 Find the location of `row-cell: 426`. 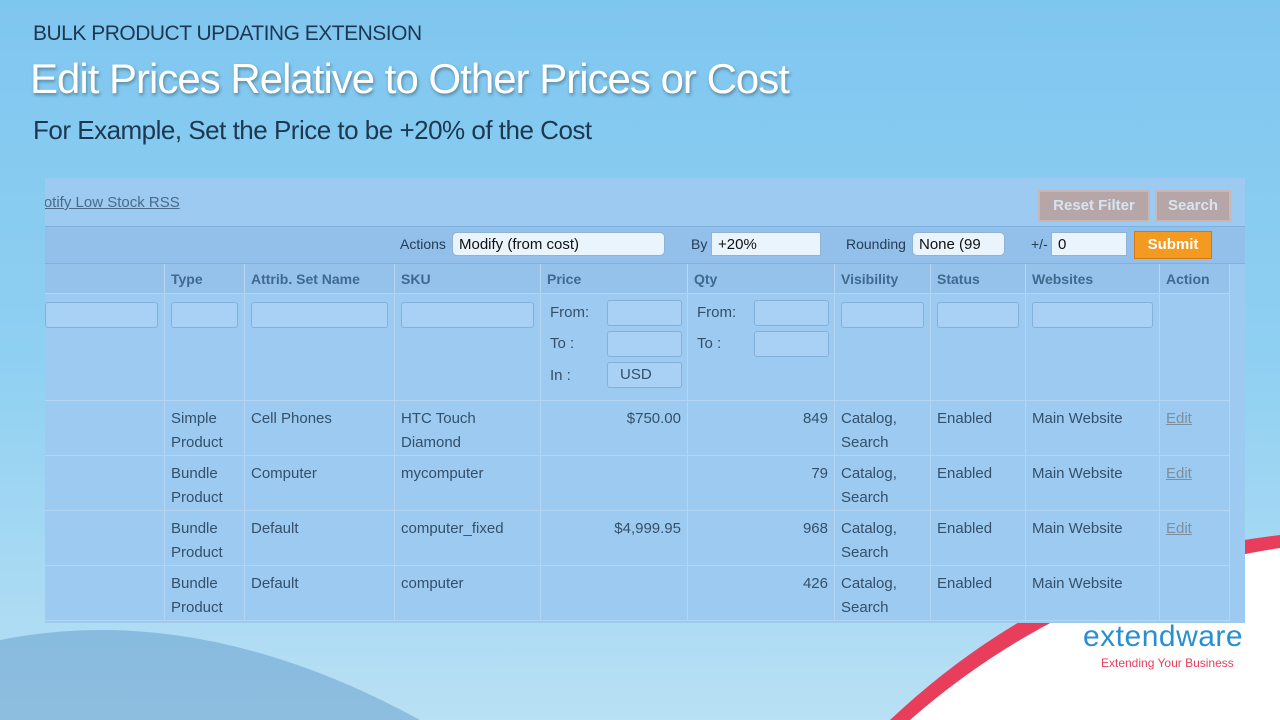

row-cell: 426 is located at coordinates (761, 593).